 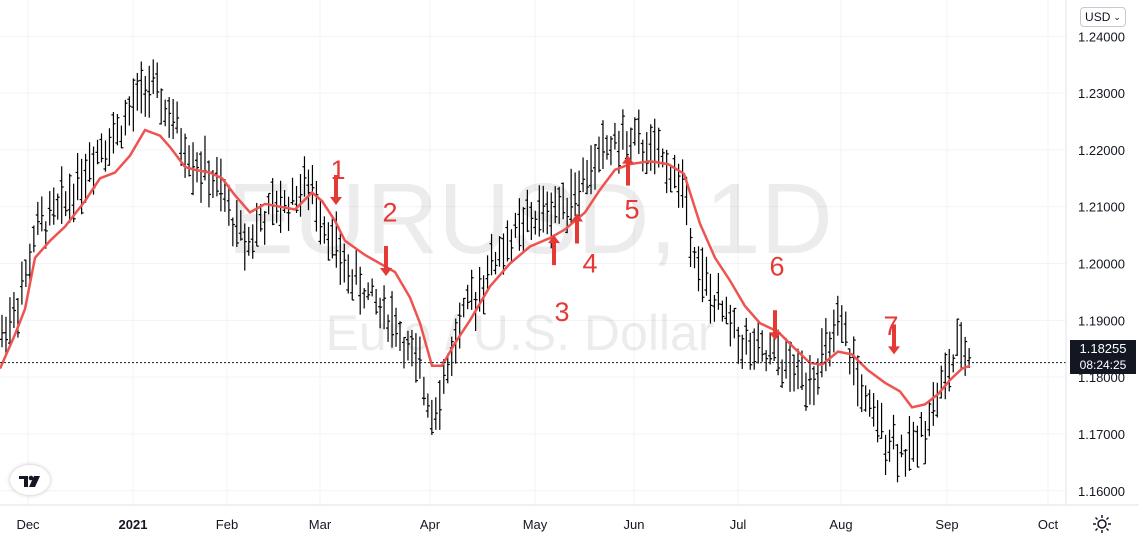 I want to click on time-tick-label: Jul, so click(x=738, y=524).